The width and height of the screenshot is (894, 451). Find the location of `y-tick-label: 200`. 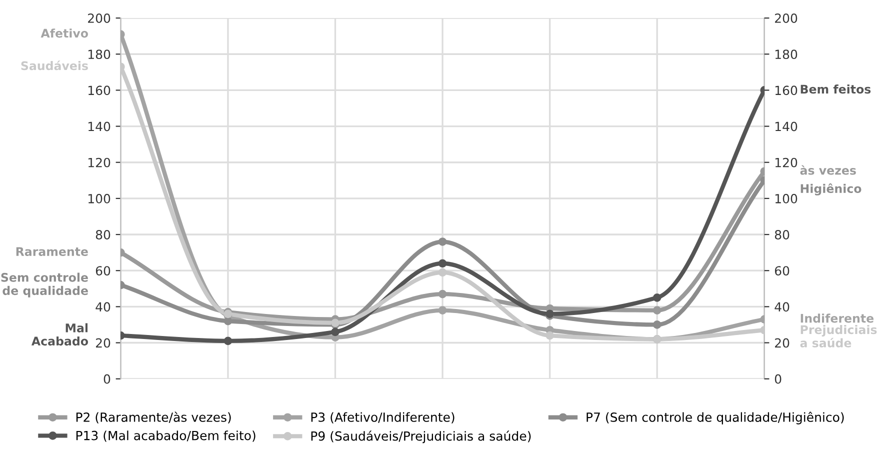

y-tick-label: 200 is located at coordinates (99, 18).